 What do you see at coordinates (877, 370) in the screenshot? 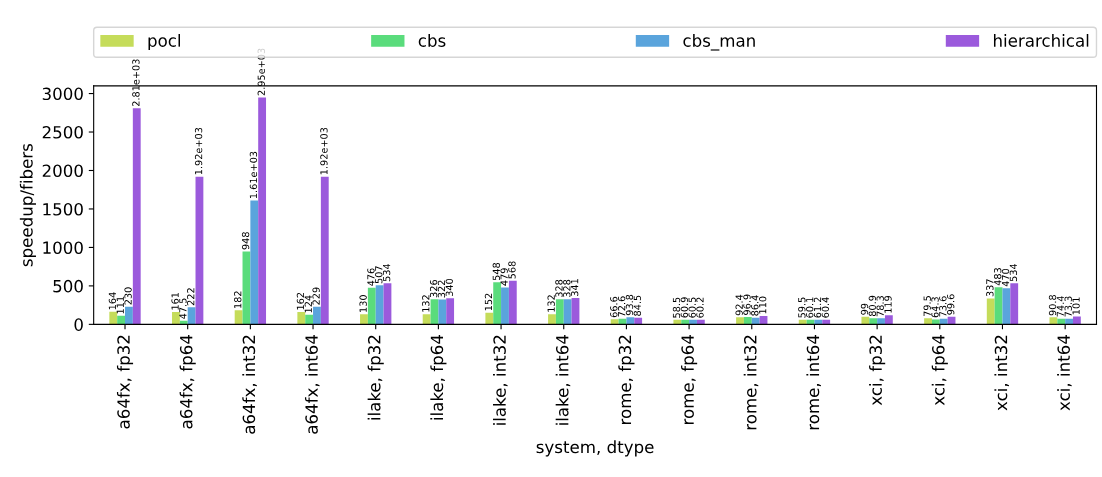
I see `x-tick-label: xci, fp32` at bounding box center [877, 370].